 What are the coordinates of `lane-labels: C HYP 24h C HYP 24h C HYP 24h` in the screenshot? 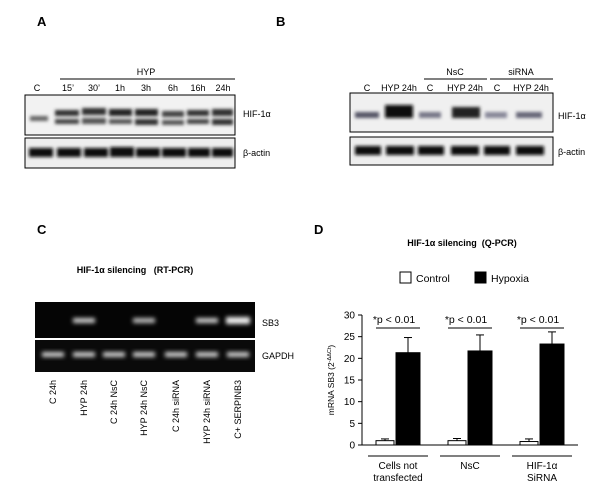 It's located at (456, 88).